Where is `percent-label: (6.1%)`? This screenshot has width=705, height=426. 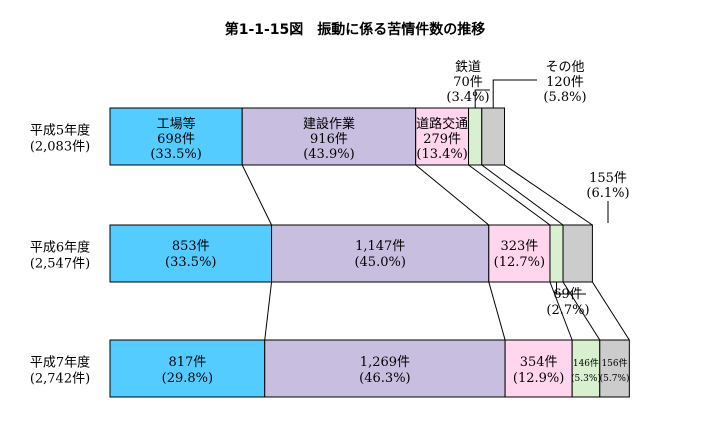
percent-label: (6.1%) is located at coordinates (607, 193).